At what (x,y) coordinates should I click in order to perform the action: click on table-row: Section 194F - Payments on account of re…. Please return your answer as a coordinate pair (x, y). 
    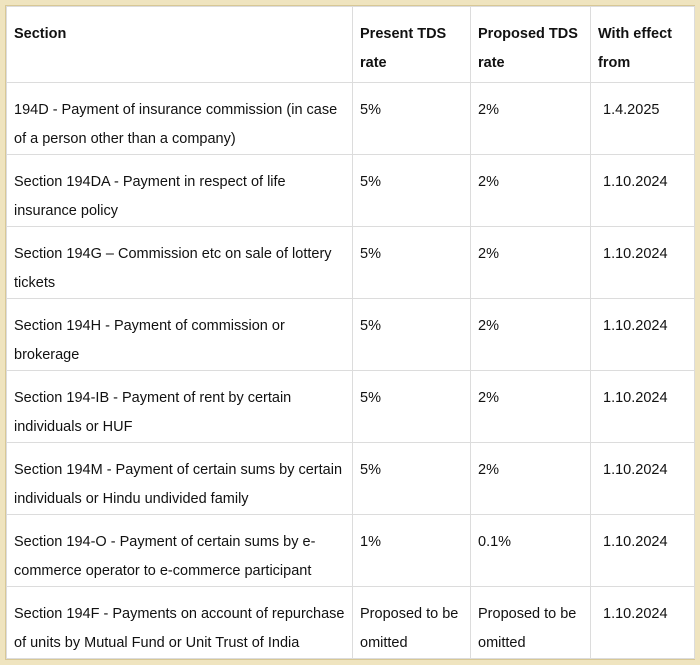
    Looking at the image, I should click on (350, 622).